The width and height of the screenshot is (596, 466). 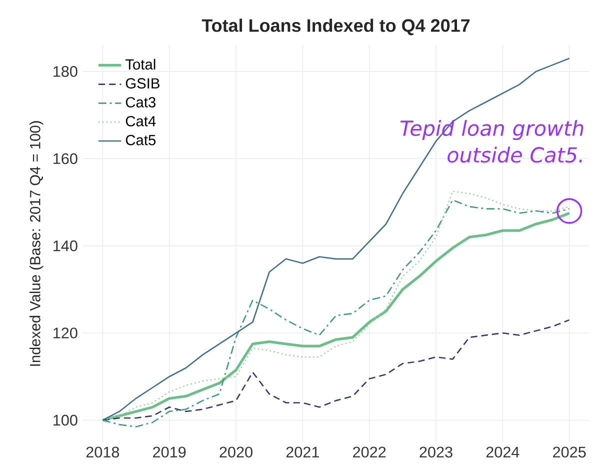 I want to click on x-tick-label: 2024, so click(x=503, y=452).